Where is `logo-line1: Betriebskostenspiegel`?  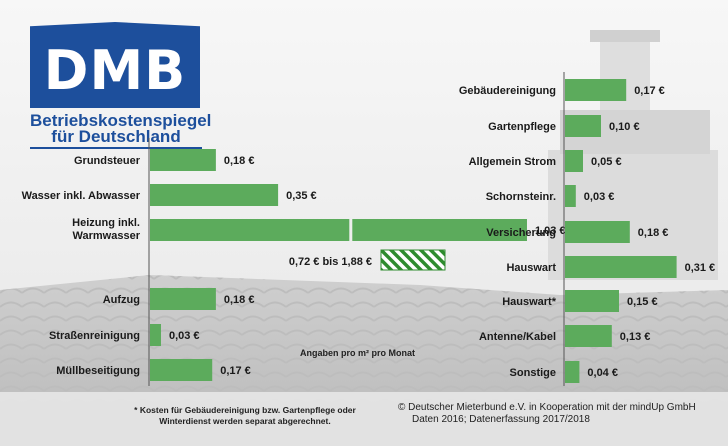 logo-line1: Betriebskostenspiegel is located at coordinates (121, 120).